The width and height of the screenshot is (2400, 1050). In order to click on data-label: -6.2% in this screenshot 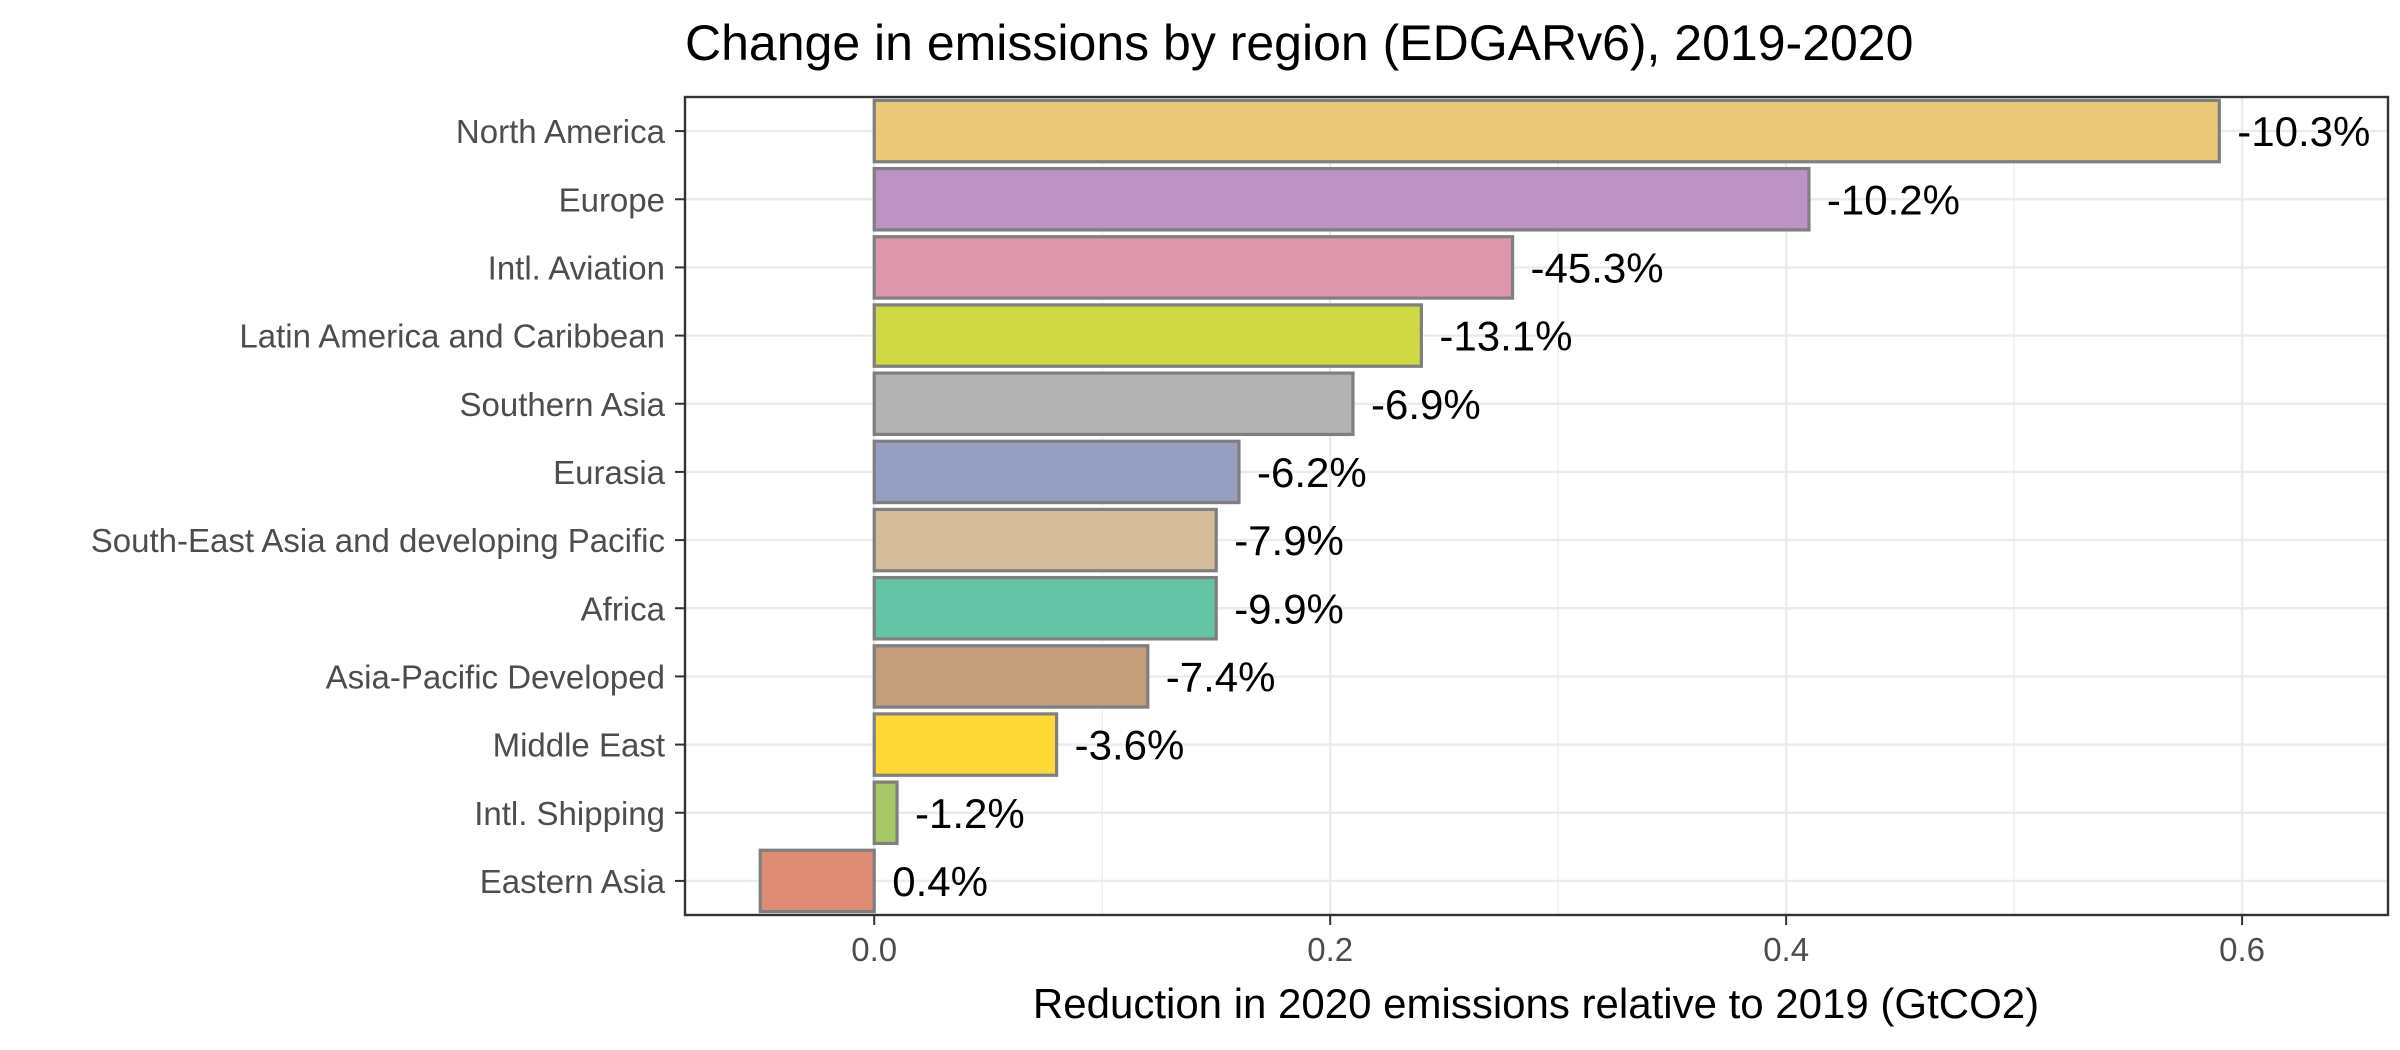, I will do `click(1312, 472)`.